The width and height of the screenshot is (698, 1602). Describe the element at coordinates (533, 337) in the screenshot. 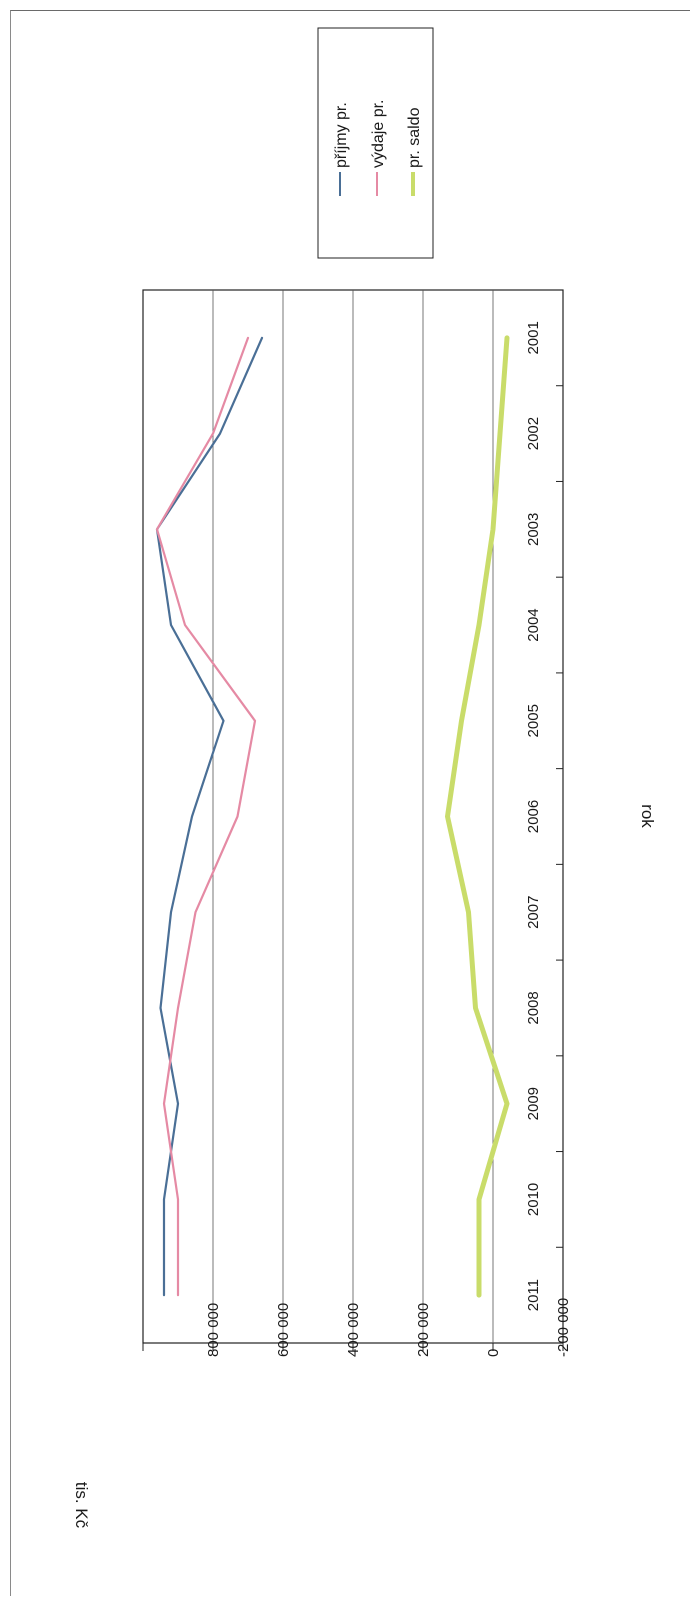

I see `x-tick-label: 2001` at that location.